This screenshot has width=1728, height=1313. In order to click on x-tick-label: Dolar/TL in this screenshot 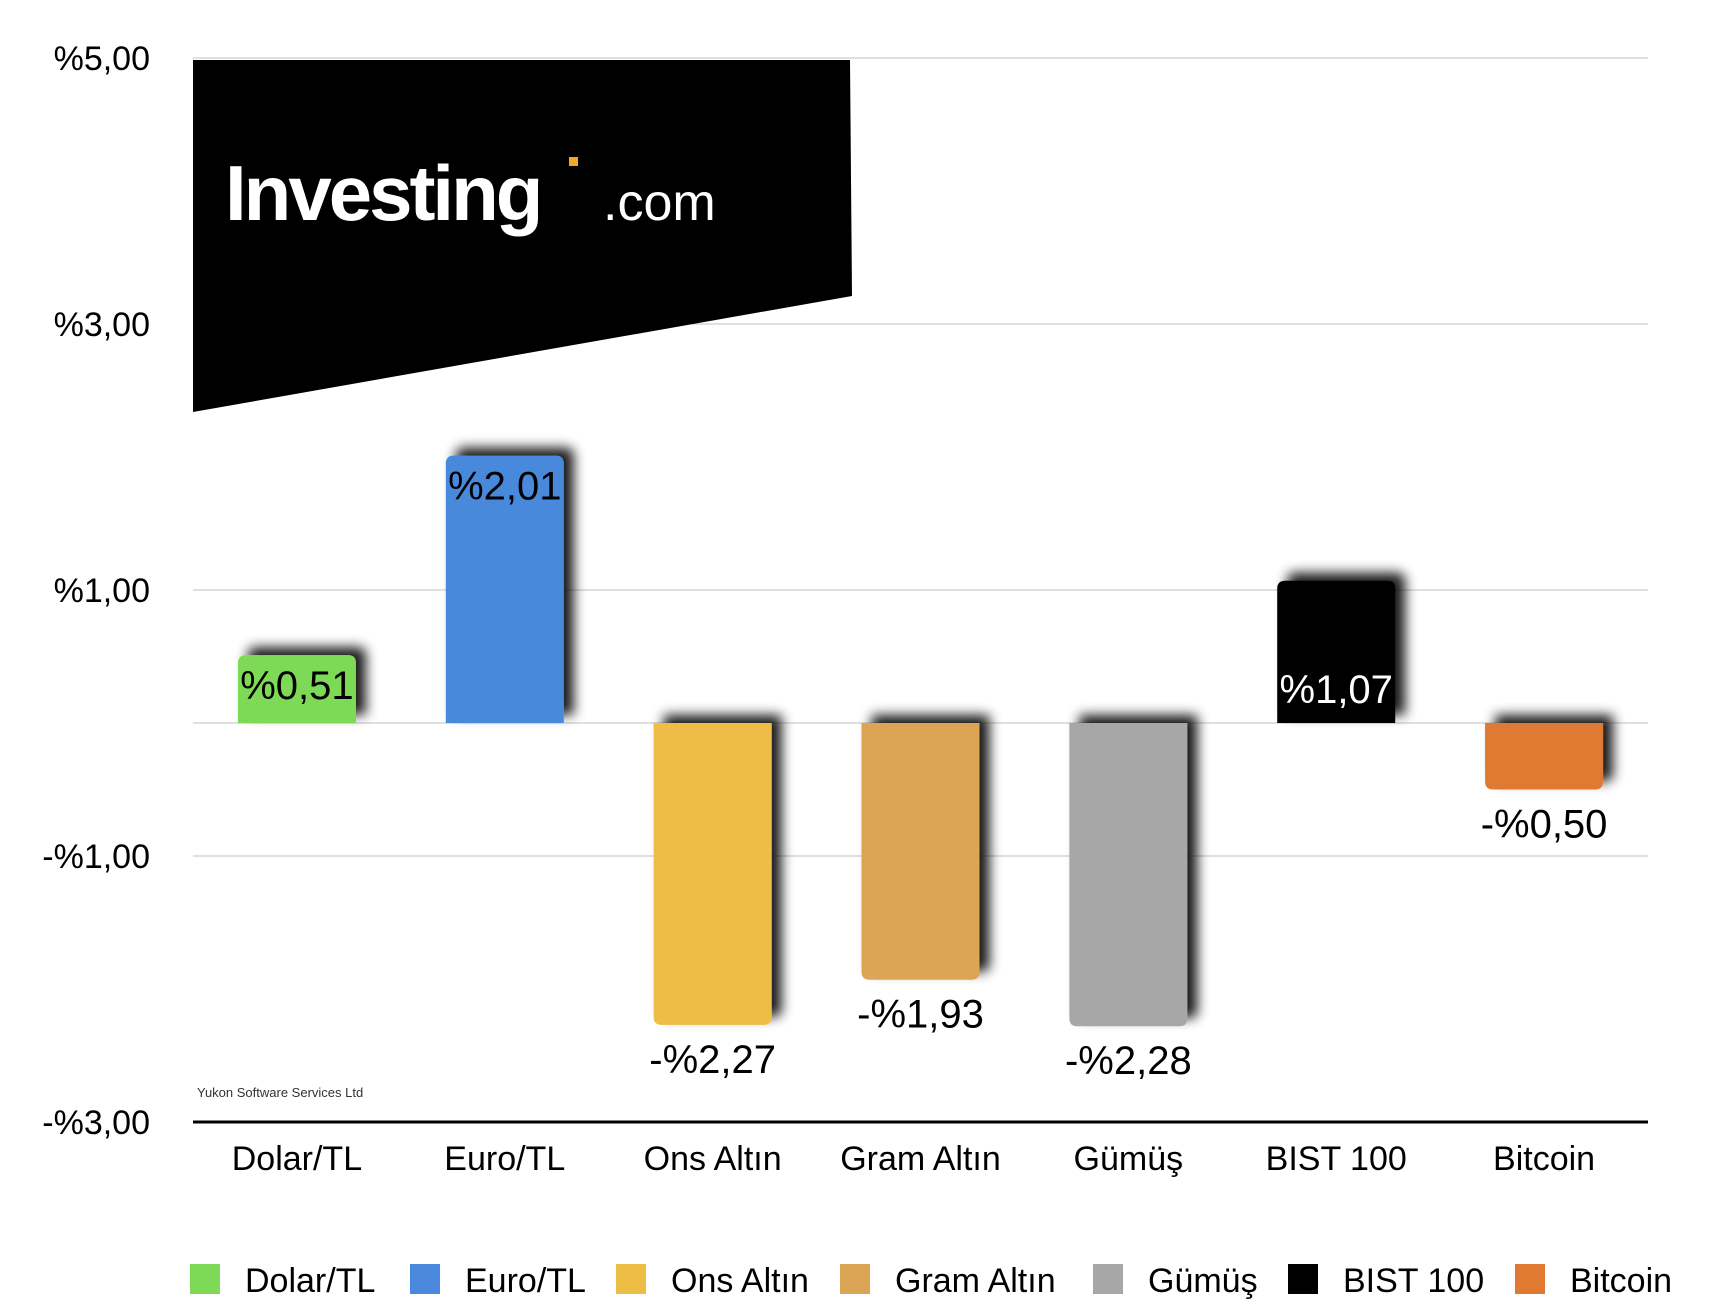, I will do `click(297, 1159)`.